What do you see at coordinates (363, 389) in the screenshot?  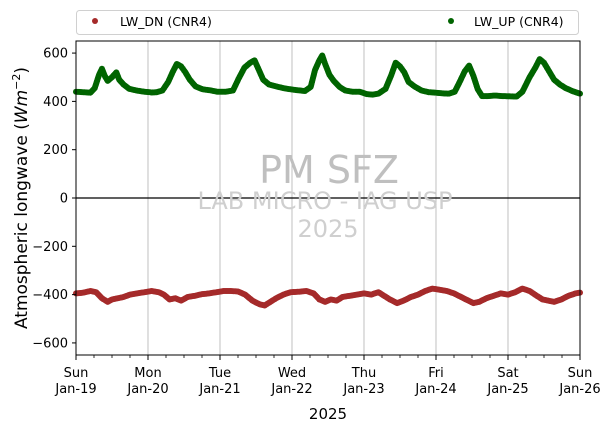 I see `x-tick-label-date: Jan-23` at bounding box center [363, 389].